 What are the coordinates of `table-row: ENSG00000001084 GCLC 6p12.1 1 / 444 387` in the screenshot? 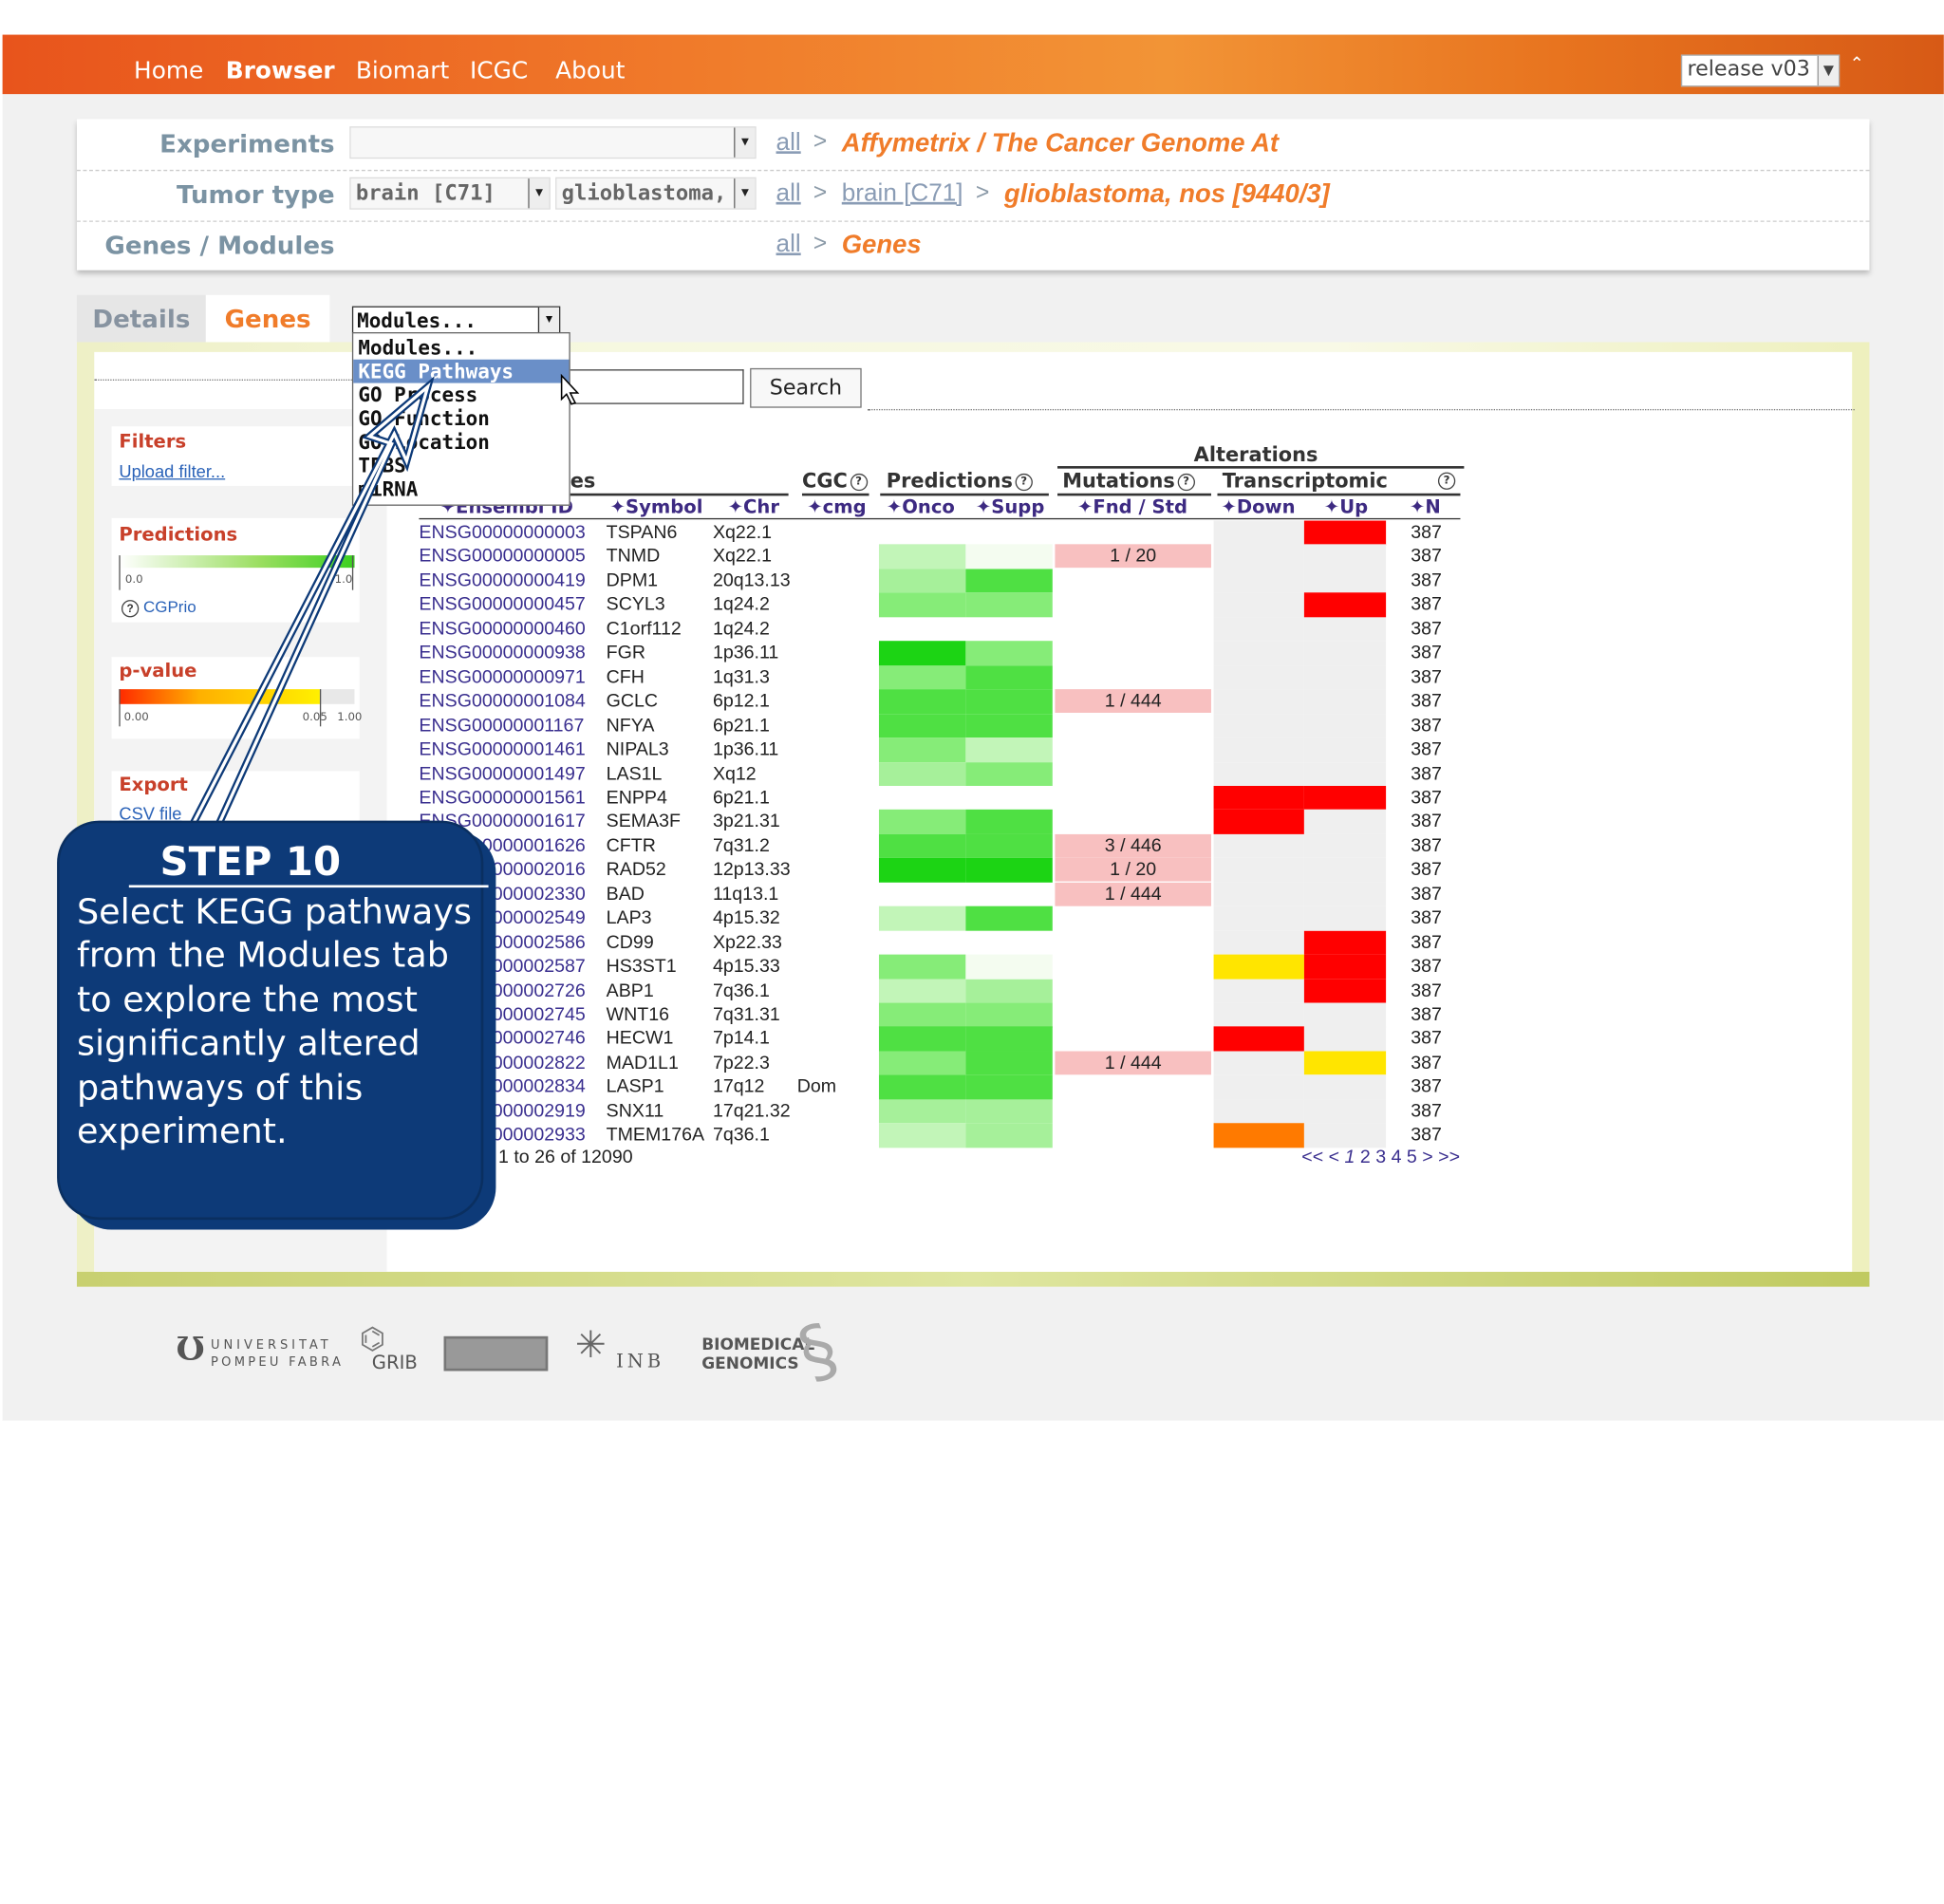 It's located at (952, 701).